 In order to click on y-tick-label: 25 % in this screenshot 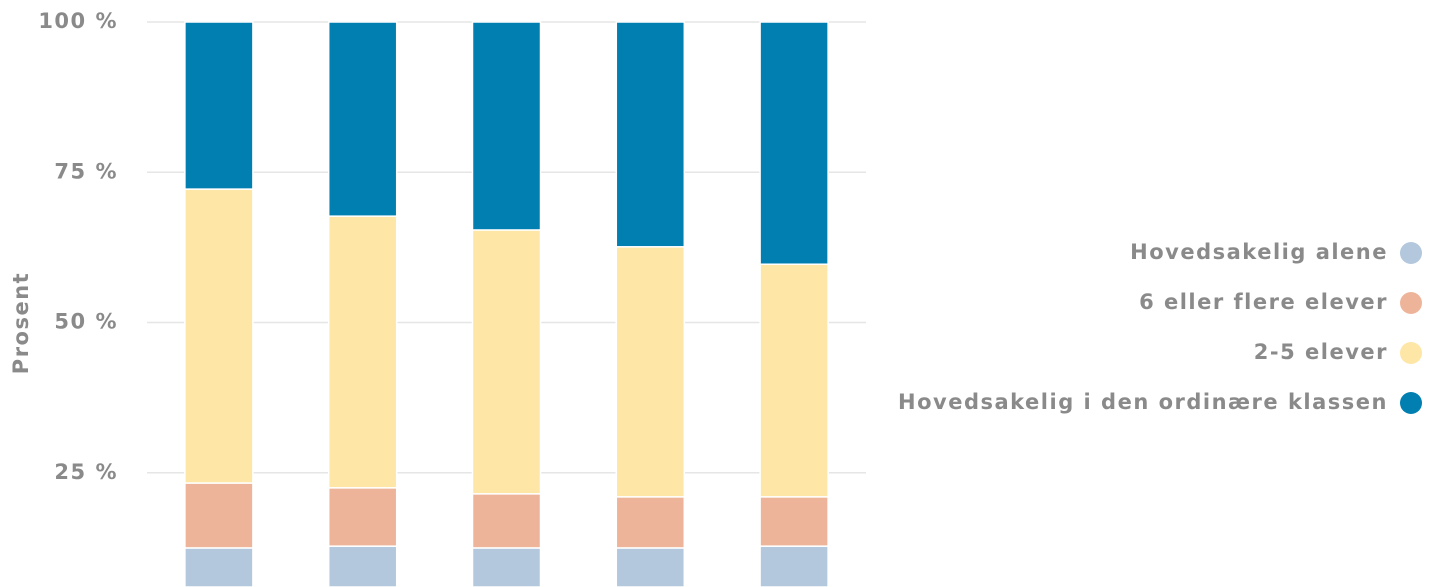, I will do `click(86, 472)`.